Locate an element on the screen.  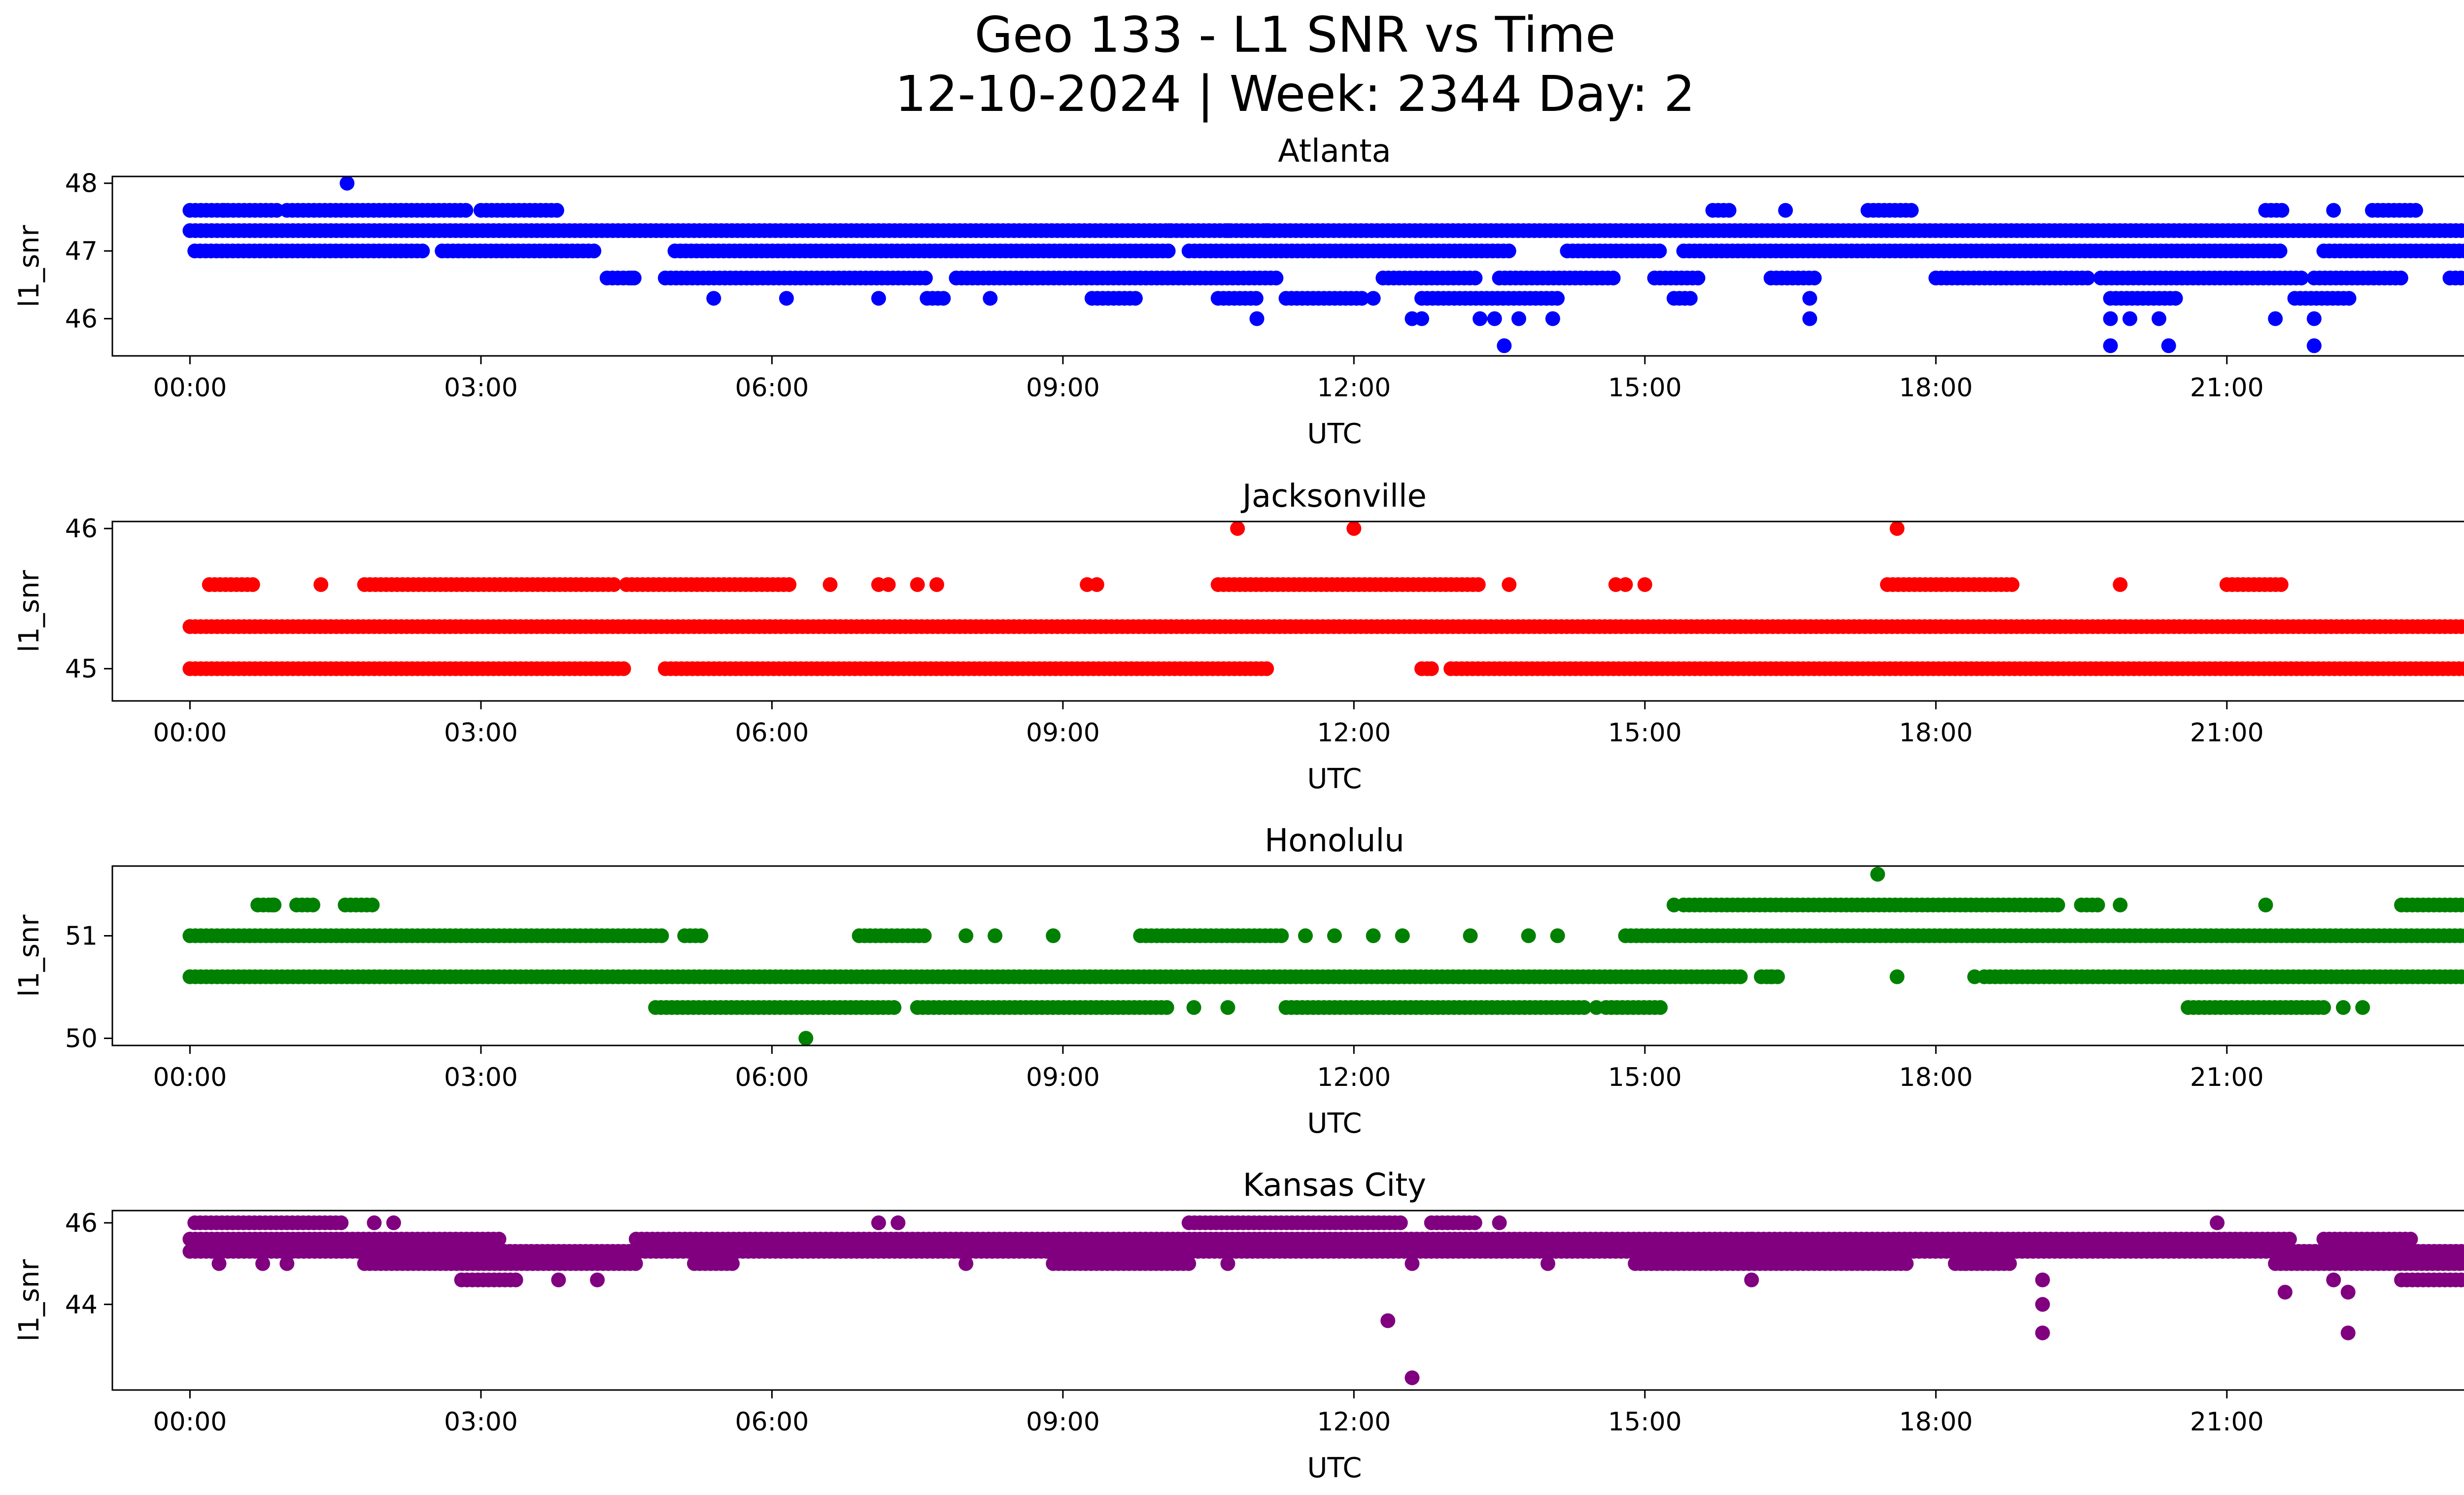
x-tick-label: 06:00 is located at coordinates (772, 388).